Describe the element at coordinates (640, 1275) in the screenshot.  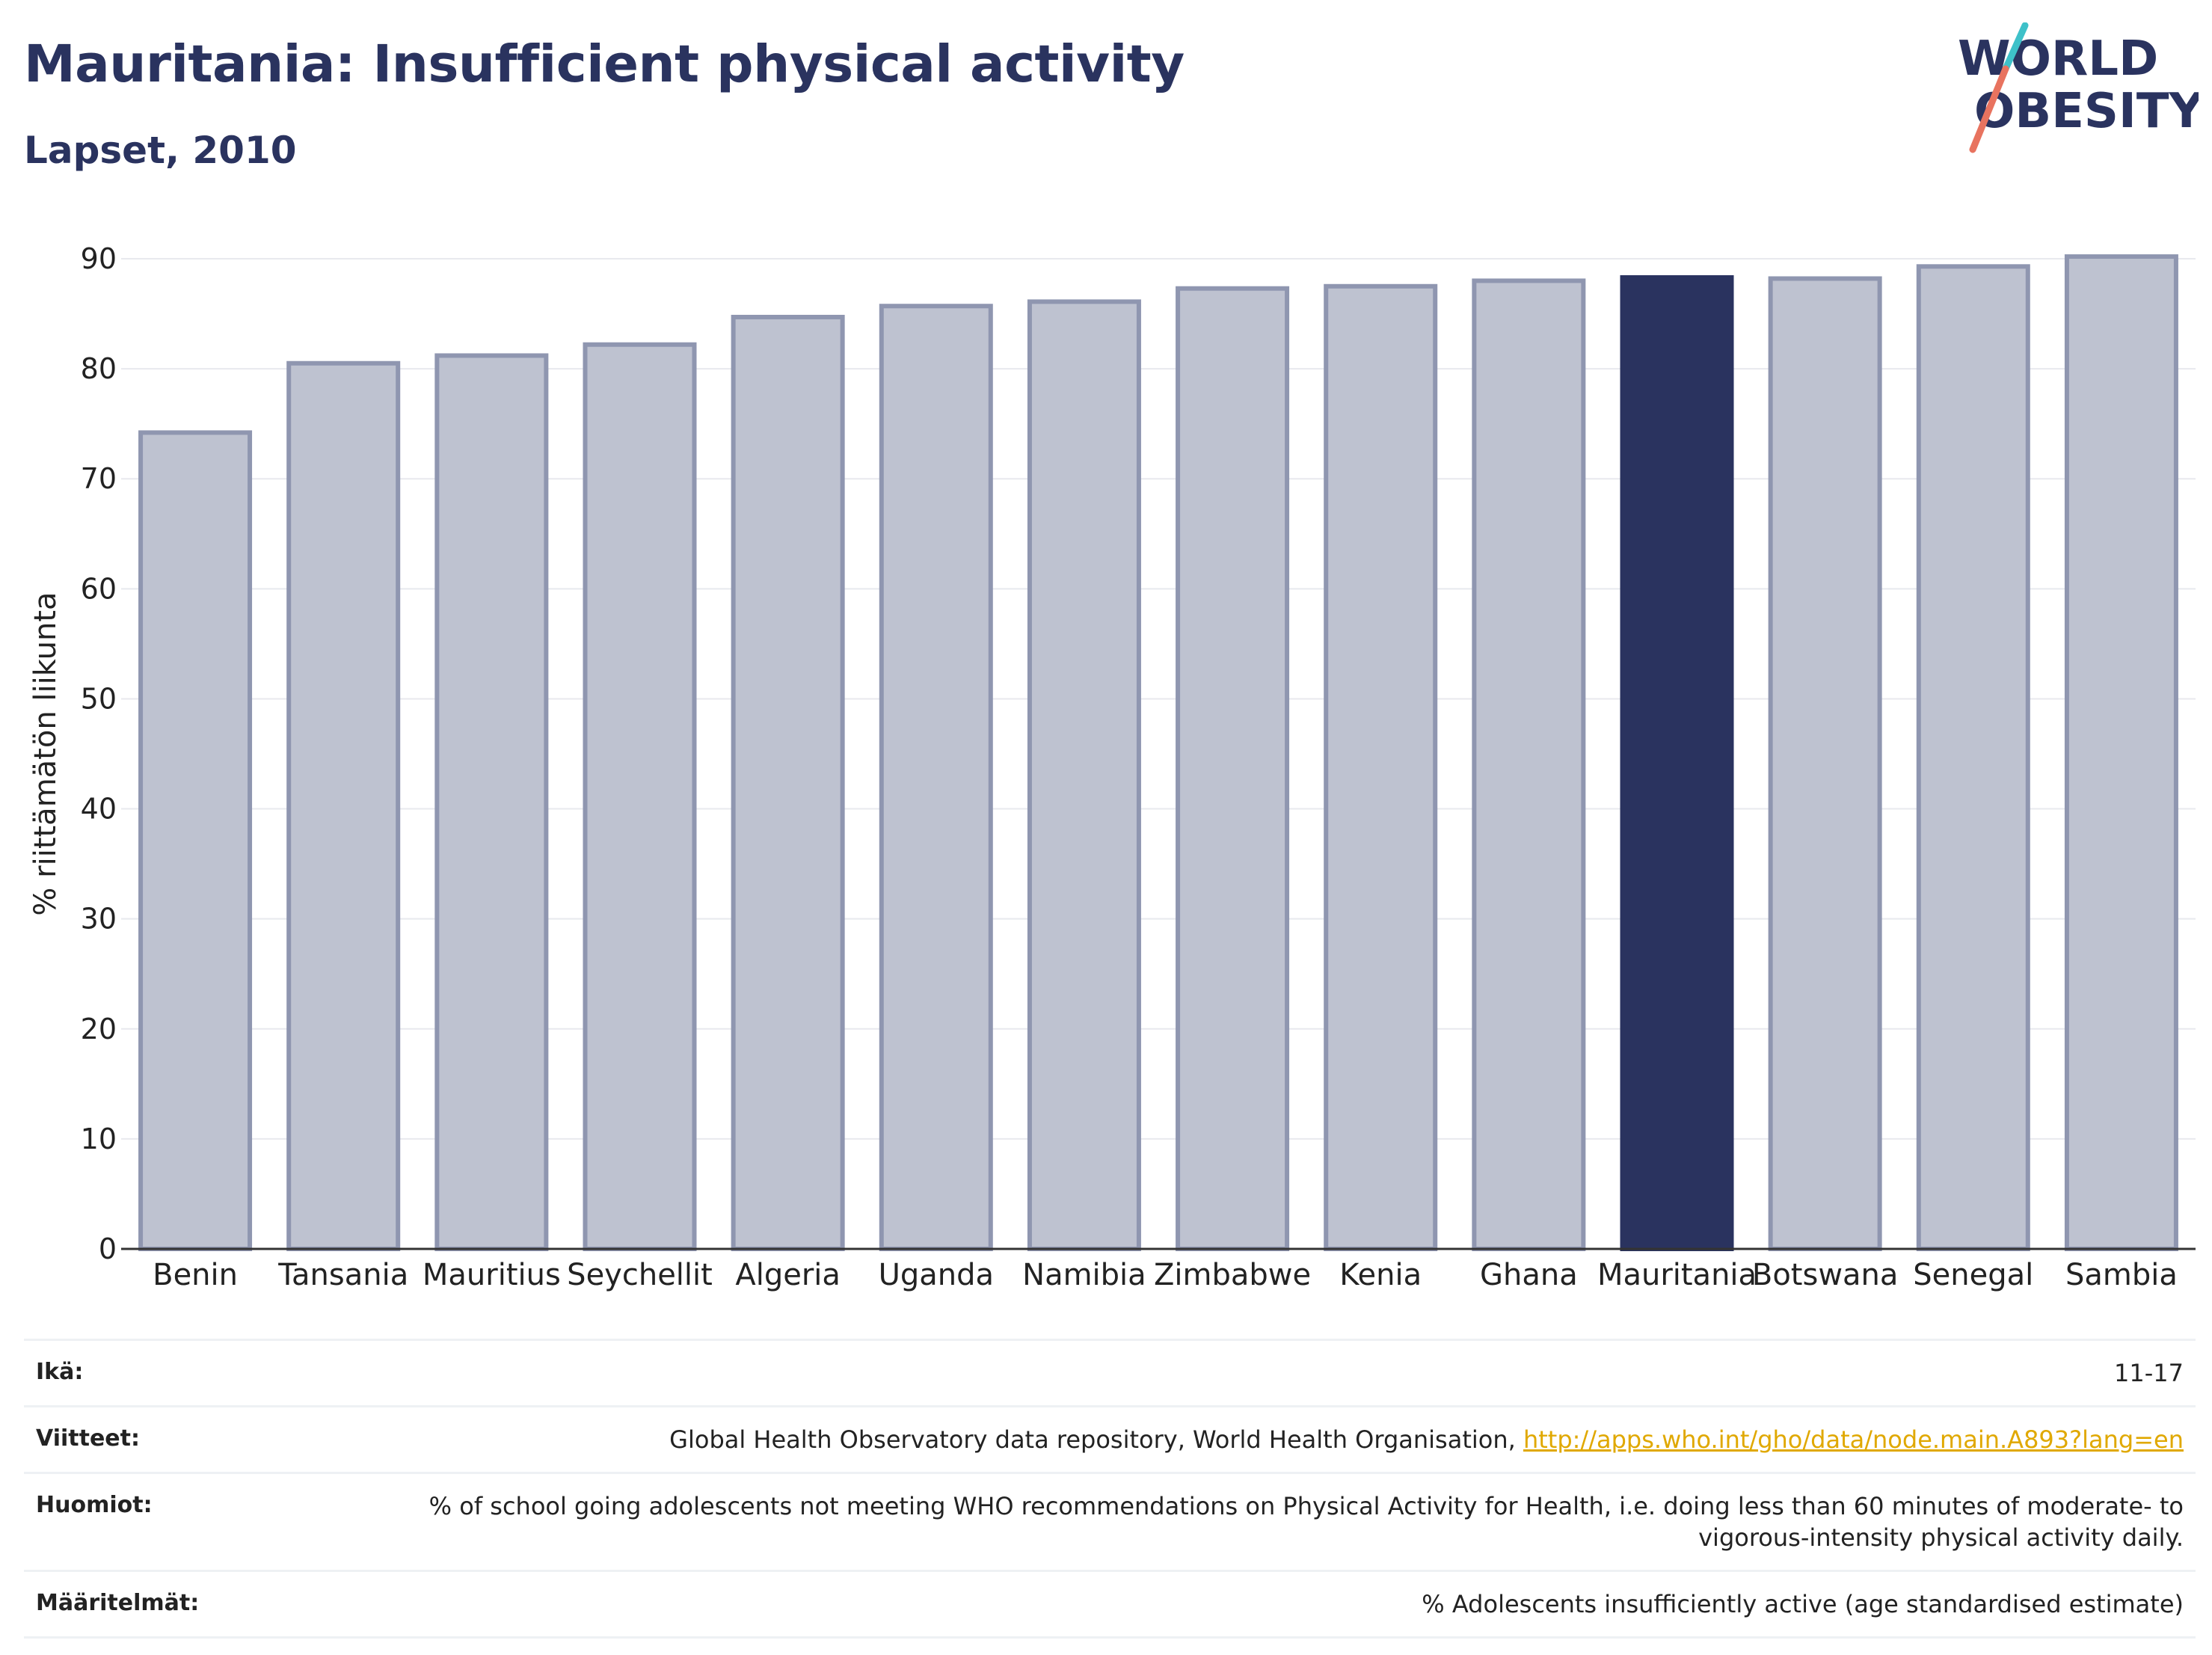
I see `x-tick-label: Seychellit` at that location.